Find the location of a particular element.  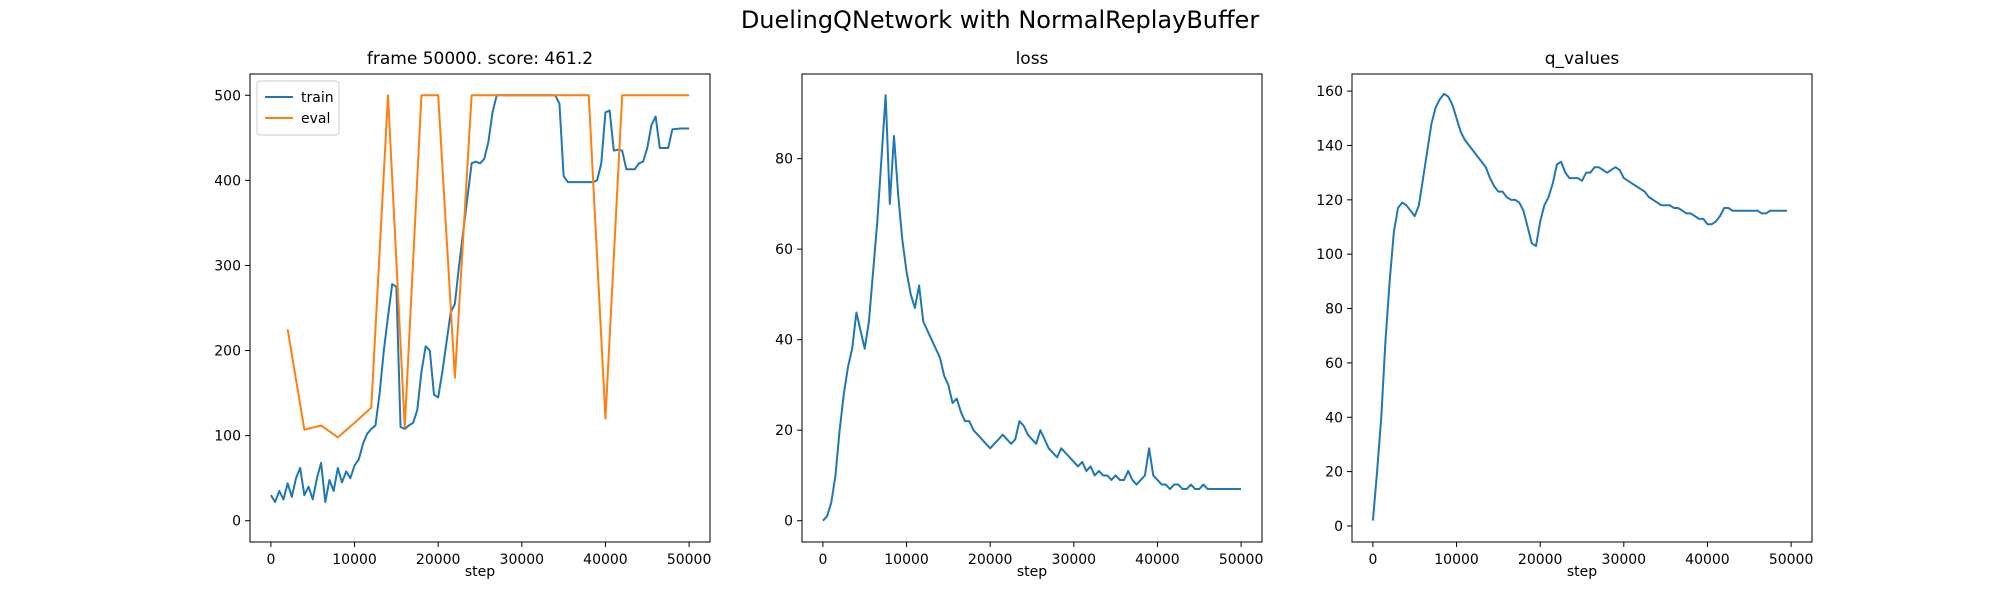

figure-suptitle: DuelingQNetwork with NormalReplayBuffer is located at coordinates (1000, 20).